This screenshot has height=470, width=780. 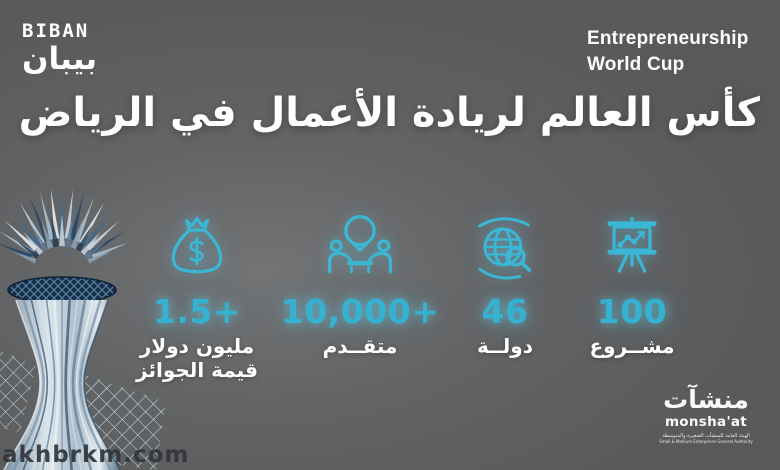 What do you see at coordinates (632, 311) in the screenshot?
I see `stat-projects-value: 100` at bounding box center [632, 311].